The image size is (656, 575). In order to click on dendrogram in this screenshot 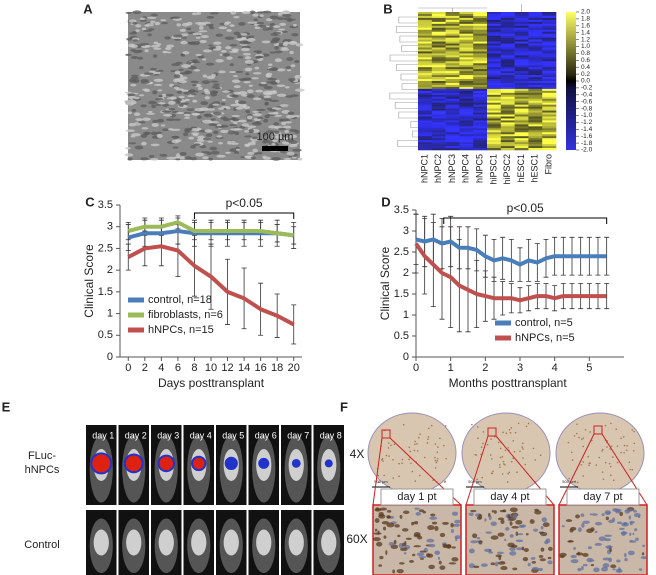, I will do `click(403, 58)`.